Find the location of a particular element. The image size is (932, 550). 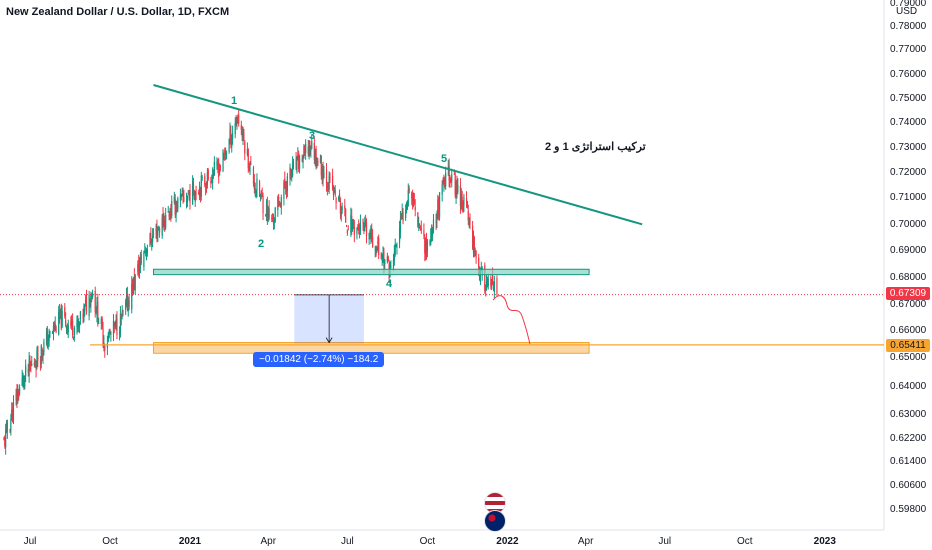

y-tick-label: 0.69000 is located at coordinates (908, 250).